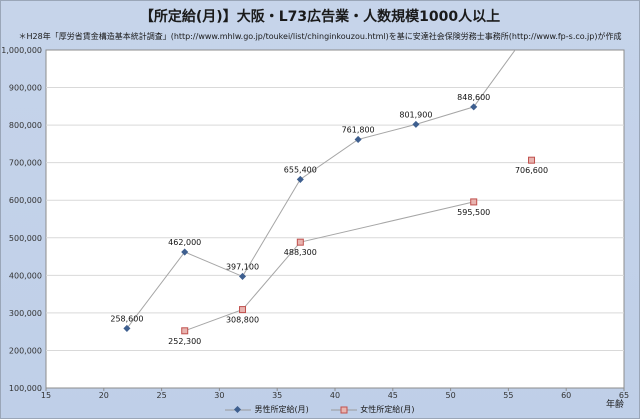 The height and width of the screenshot is (419, 640). Describe the element at coordinates (242, 266) in the screenshot. I see `data-label-male: 397,100` at that location.